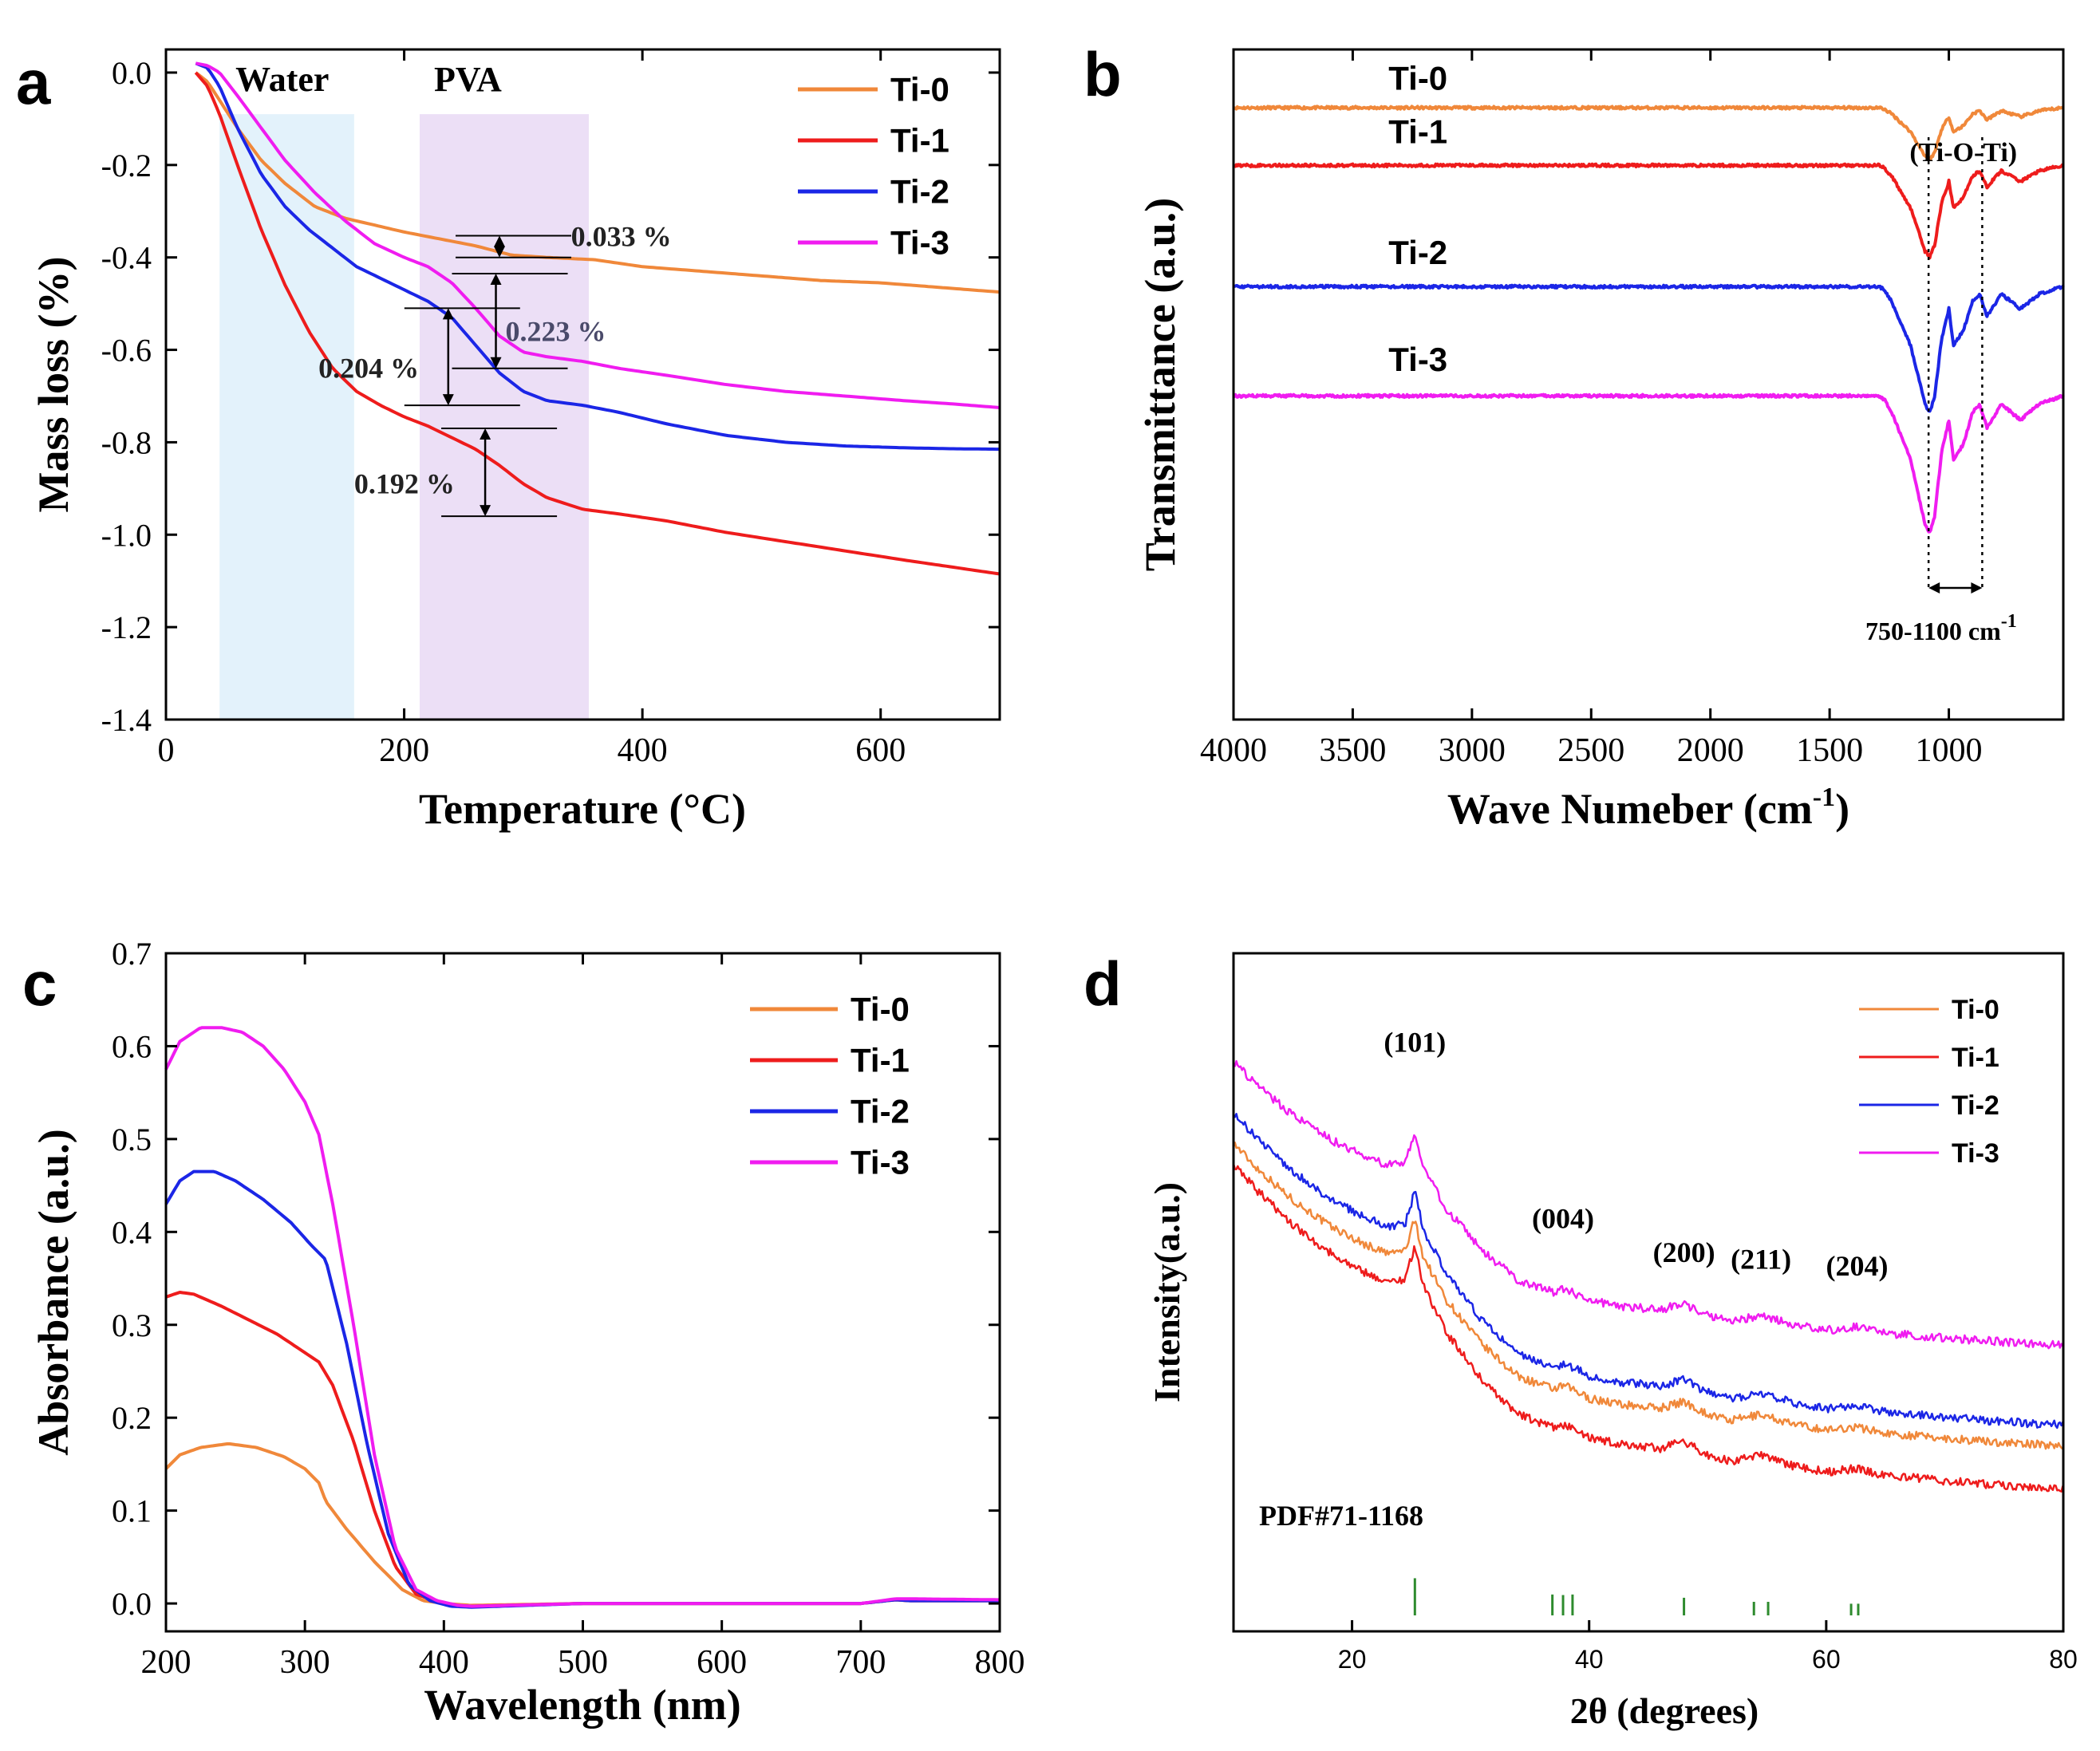 This screenshot has height=1751, width=2100. What do you see at coordinates (1233, 750) in the screenshot?
I see `x-tick-label: 4000` at bounding box center [1233, 750].